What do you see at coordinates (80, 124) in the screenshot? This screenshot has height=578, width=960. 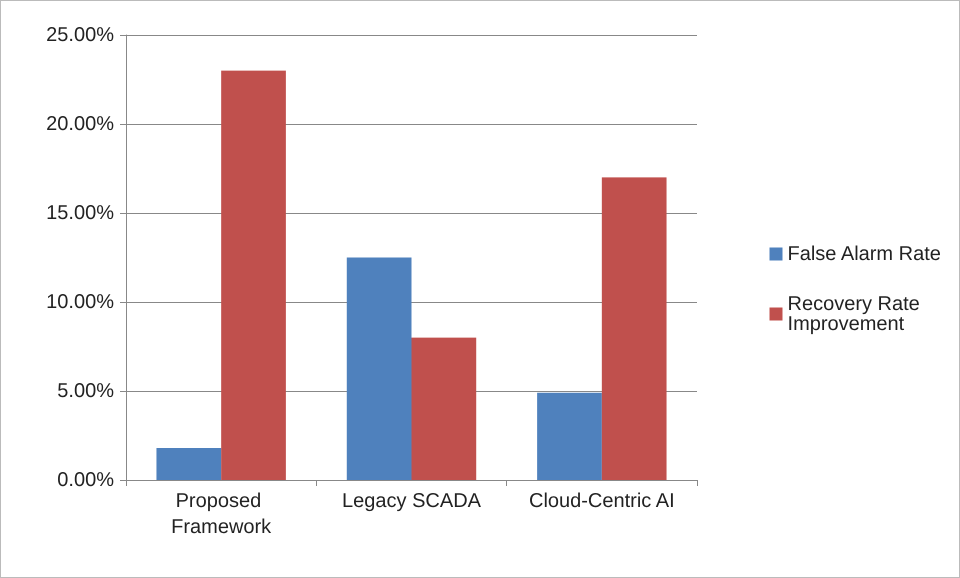 I see `y-tick-label: 20.00%` at bounding box center [80, 124].